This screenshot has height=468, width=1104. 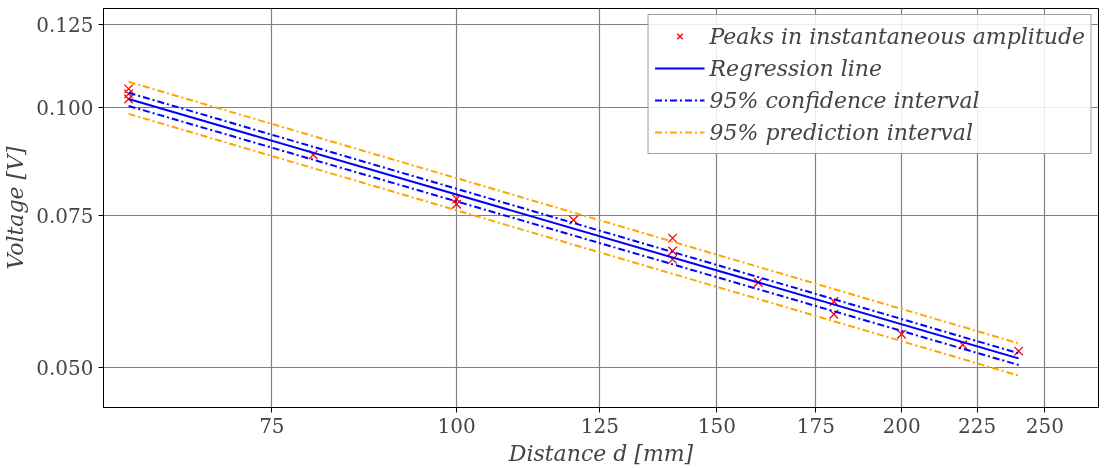 I want to click on x-tick-label: 150, so click(x=716, y=425).